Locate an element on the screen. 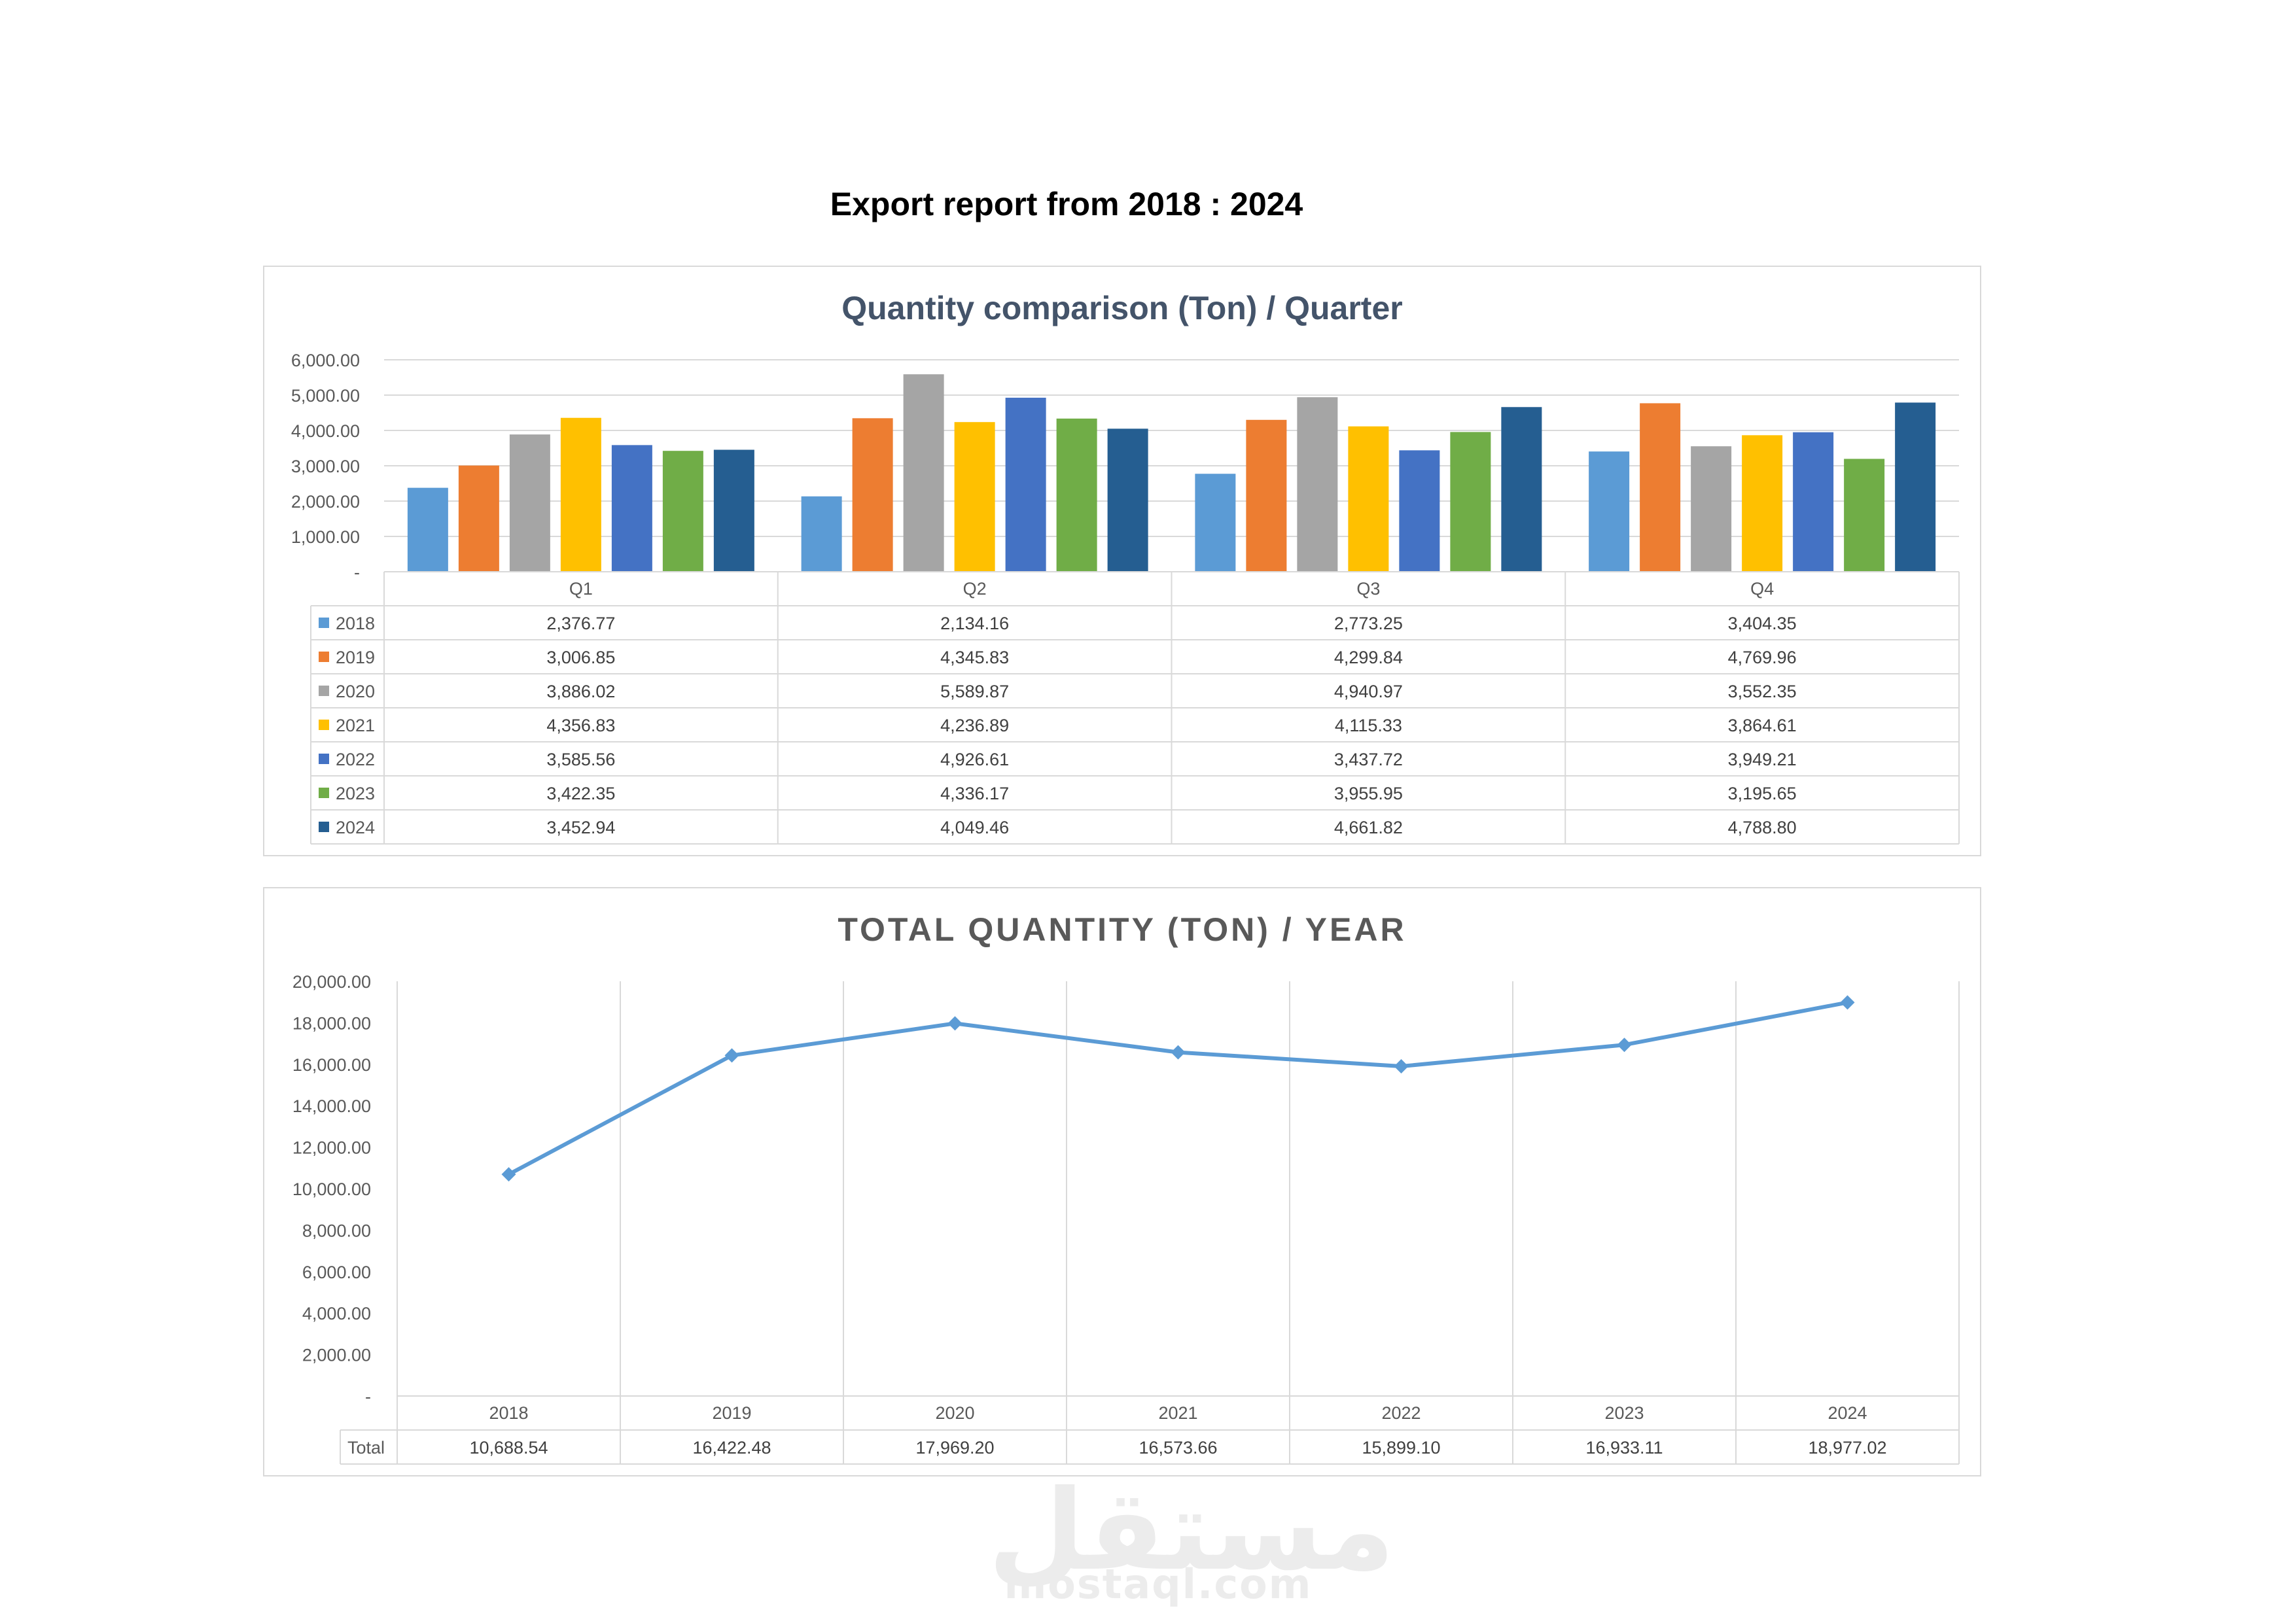  table-cell: 16,573.66 is located at coordinates (1178, 1447).